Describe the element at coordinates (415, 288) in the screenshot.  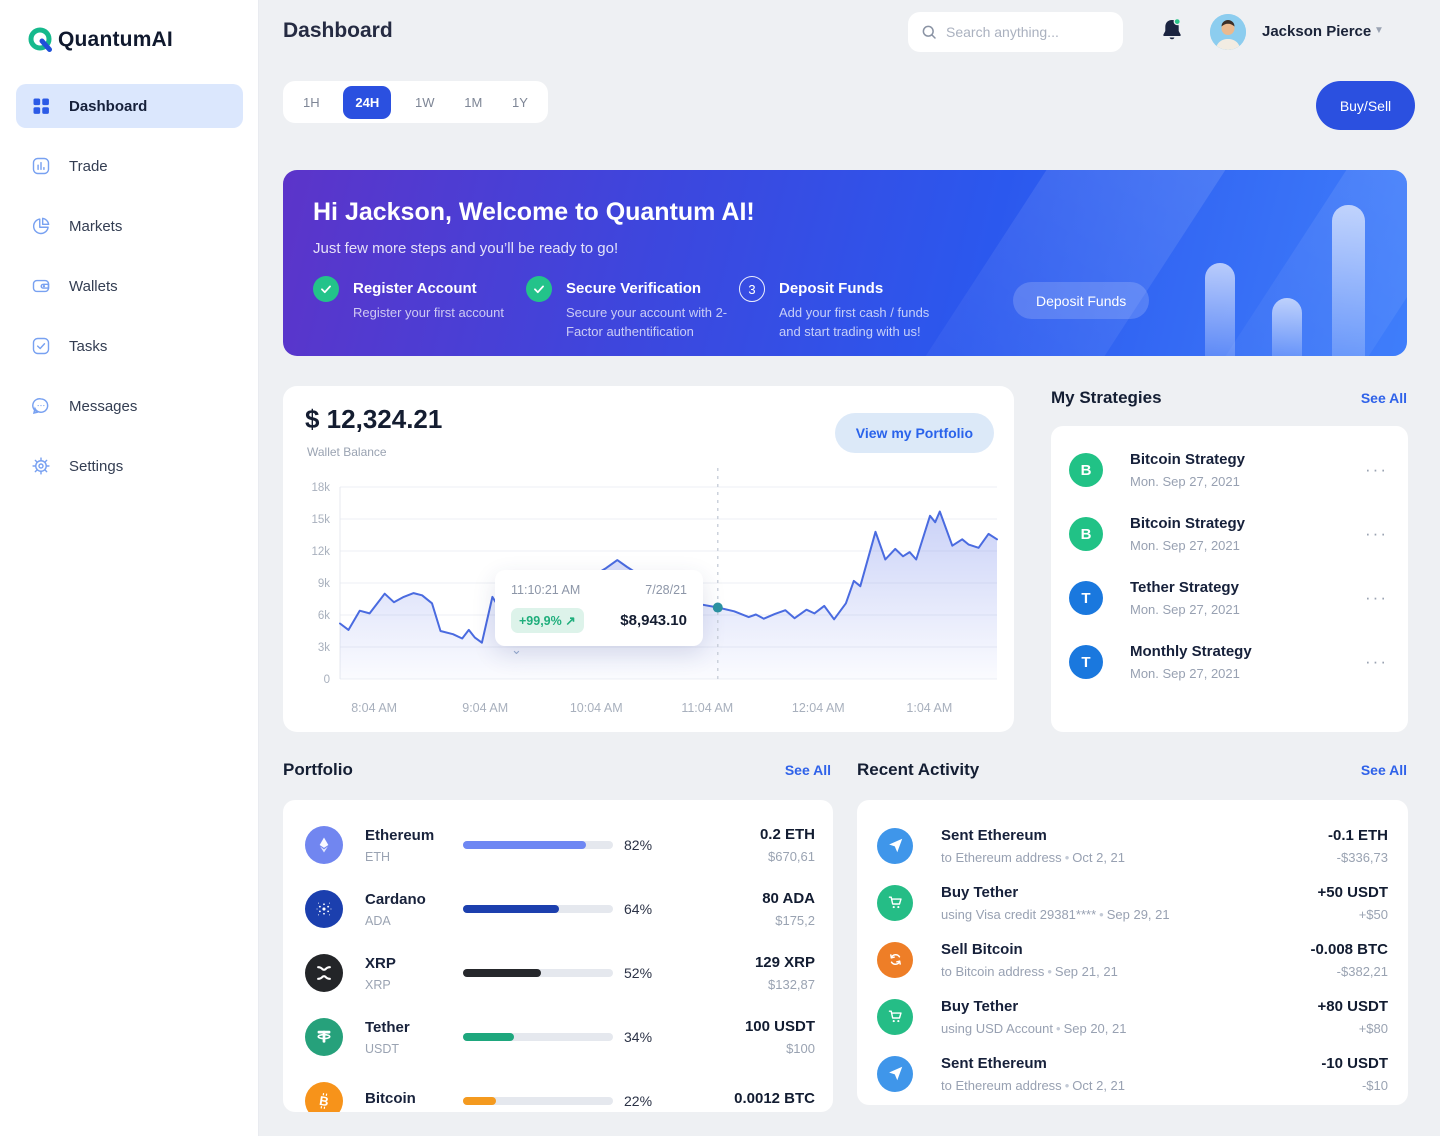
I see `step-title: Register Account` at that location.